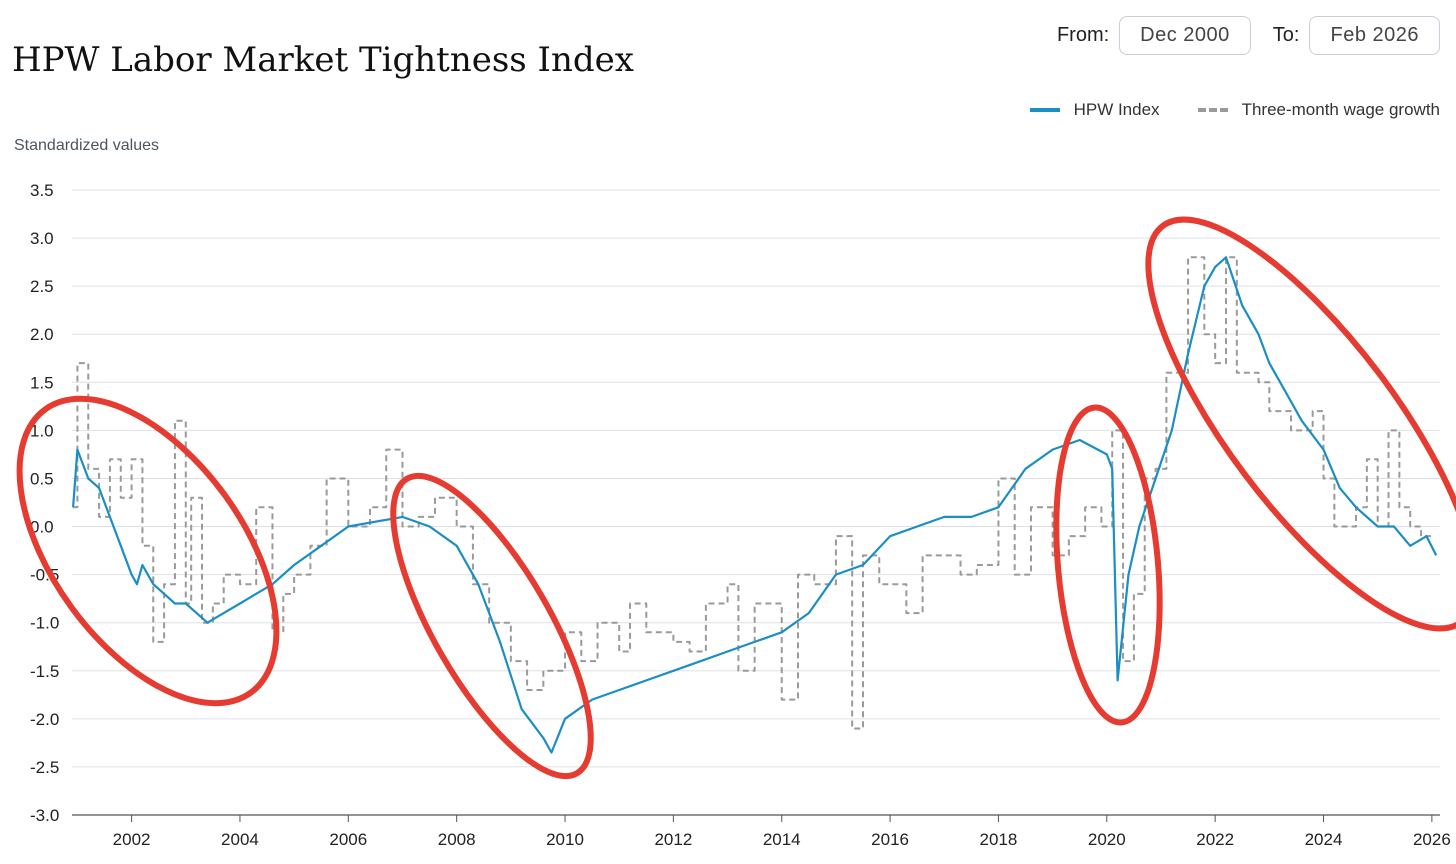 Image resolution: width=1456 pixels, height=864 pixels. I want to click on y-tick-label: 0.5, so click(42, 478).